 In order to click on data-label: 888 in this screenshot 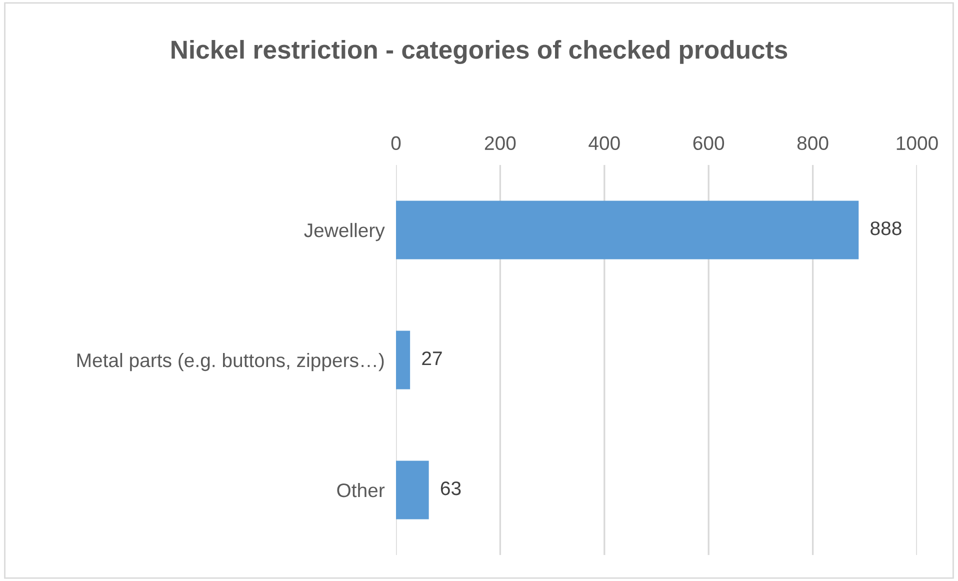, I will do `click(886, 228)`.